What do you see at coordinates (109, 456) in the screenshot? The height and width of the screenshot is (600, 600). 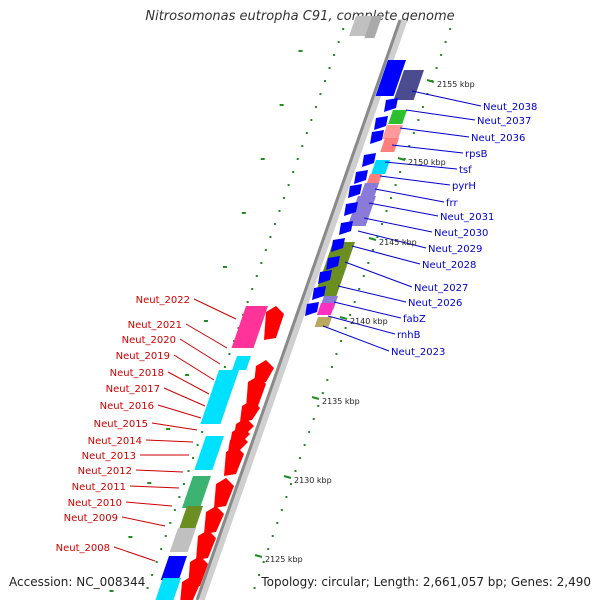 I see `gene-label-reverse: Neut_2013` at bounding box center [109, 456].